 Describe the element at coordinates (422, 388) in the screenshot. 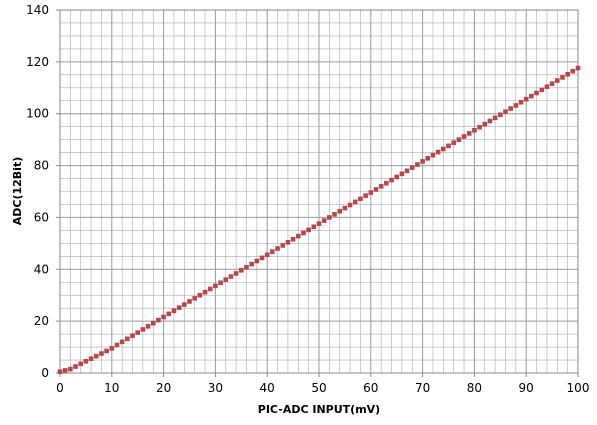

I see `x-tick-label: 70` at that location.